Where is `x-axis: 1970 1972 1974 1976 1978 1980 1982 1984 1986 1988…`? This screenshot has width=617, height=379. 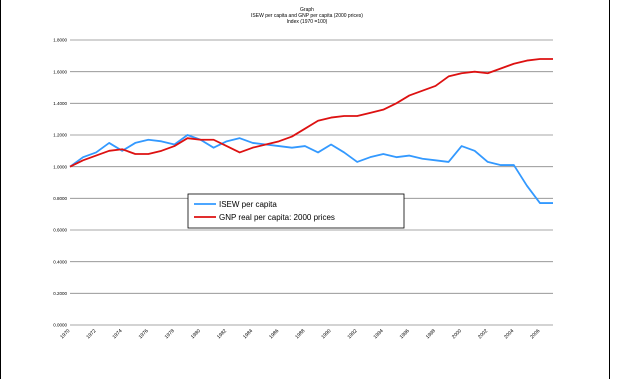
x-axis: 1970 1972 1974 1976 1978 1980 1982 1984 1986 1988… is located at coordinates (300, 334).